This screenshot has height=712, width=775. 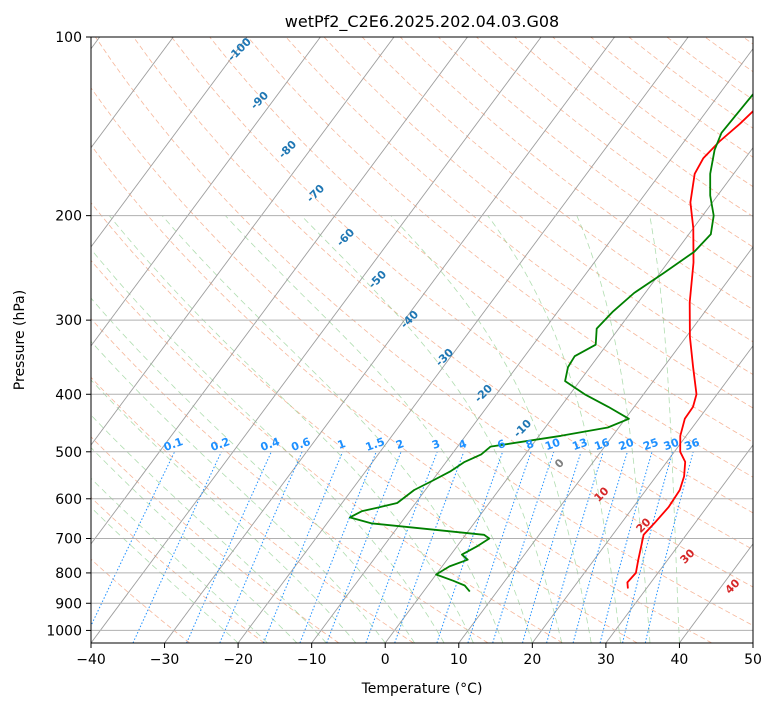 What do you see at coordinates (602, 445) in the screenshot?
I see `mixing-ratio-label: 16` at bounding box center [602, 445].